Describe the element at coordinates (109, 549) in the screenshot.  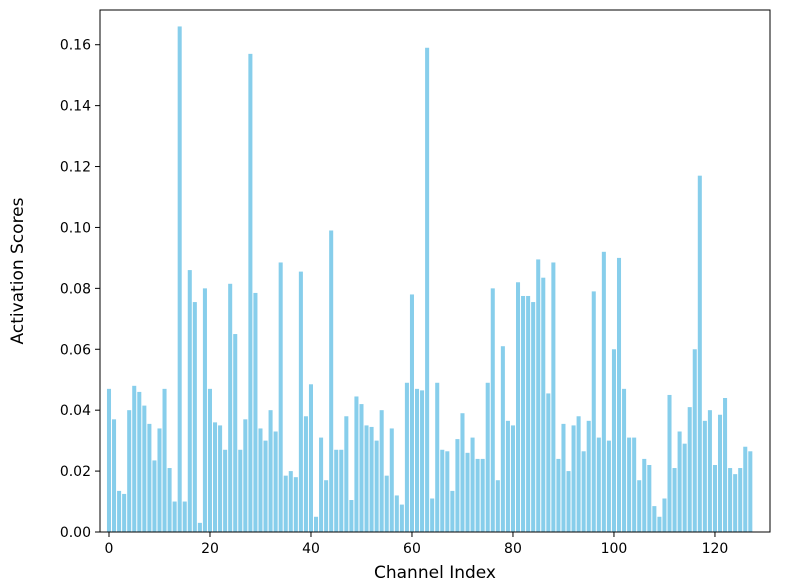
I see `x-tick-label: 0` at that location.